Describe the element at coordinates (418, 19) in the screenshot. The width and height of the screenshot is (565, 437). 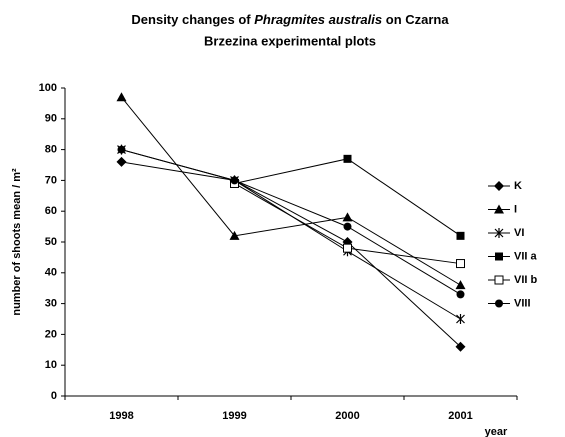
I see `title-part: on Czarna` at that location.